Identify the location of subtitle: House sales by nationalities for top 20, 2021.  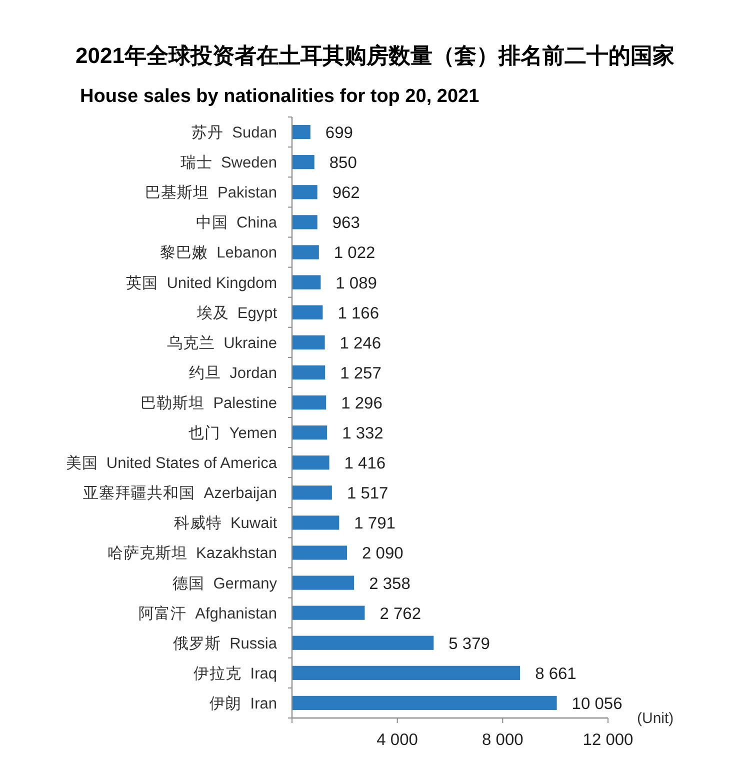
(280, 96).